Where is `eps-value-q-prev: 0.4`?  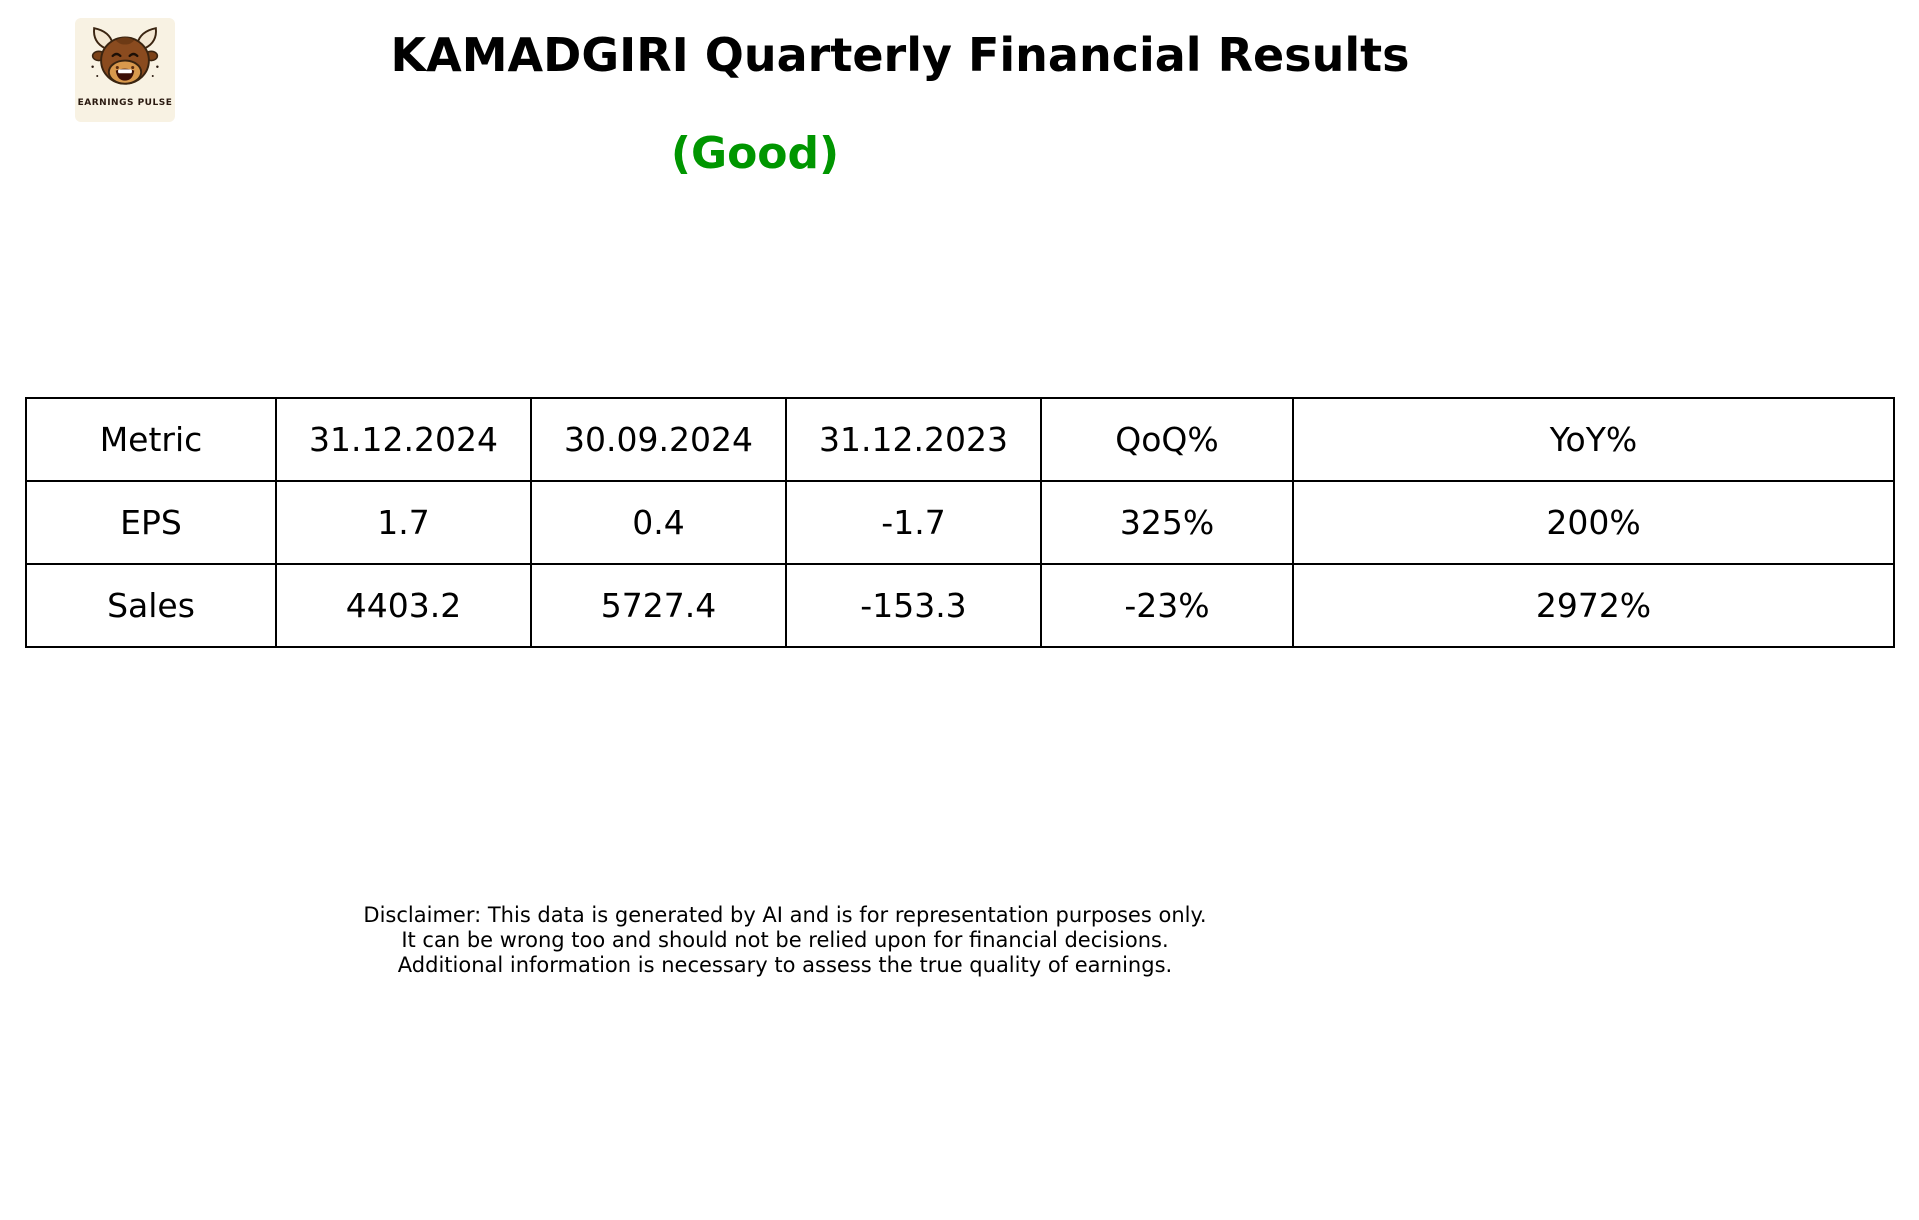 eps-value-q-prev: 0.4 is located at coordinates (658, 522).